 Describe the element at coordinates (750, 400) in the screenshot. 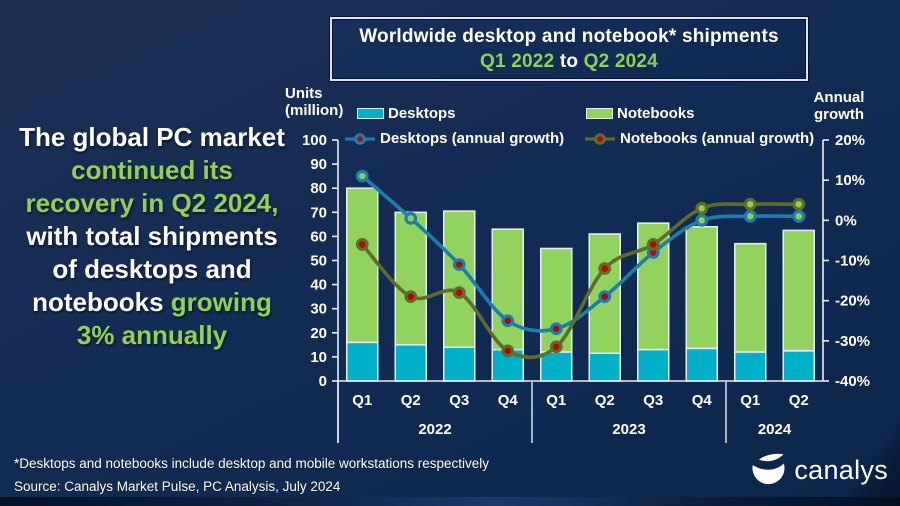

I see `x-tick-label-8: Q1` at that location.